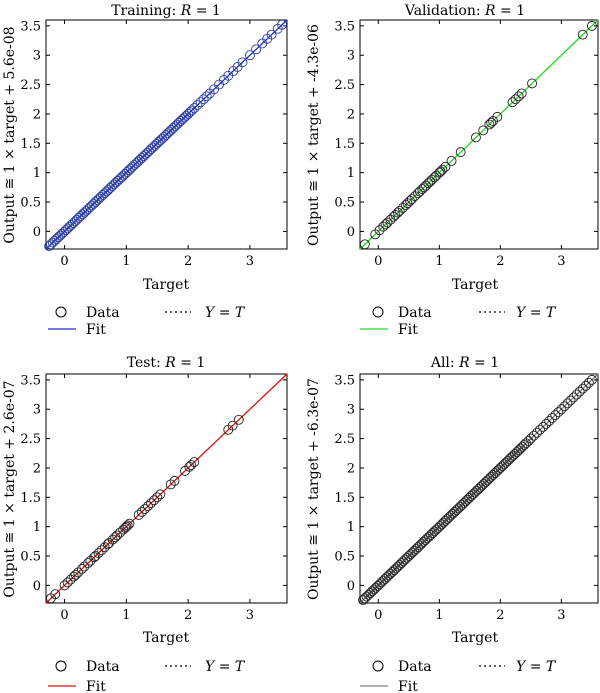 This screenshot has height=693, width=600. Describe the element at coordinates (37, 173) in the screenshot. I see `y-tick-label: 1` at that location.